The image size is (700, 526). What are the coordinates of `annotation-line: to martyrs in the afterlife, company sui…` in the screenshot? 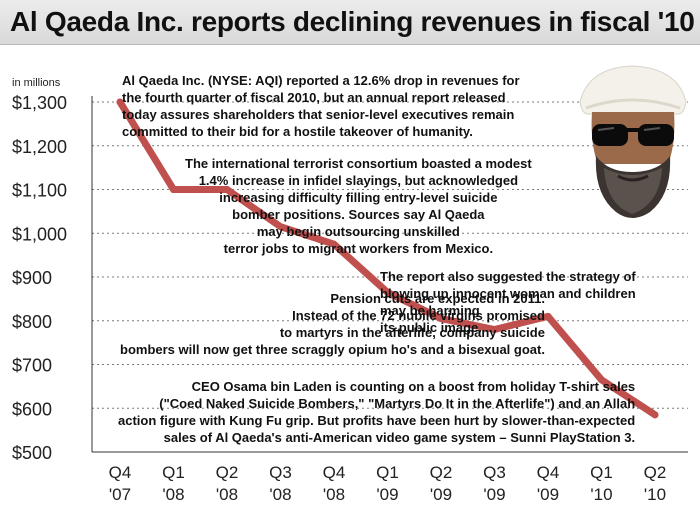 It's located at (412, 332).